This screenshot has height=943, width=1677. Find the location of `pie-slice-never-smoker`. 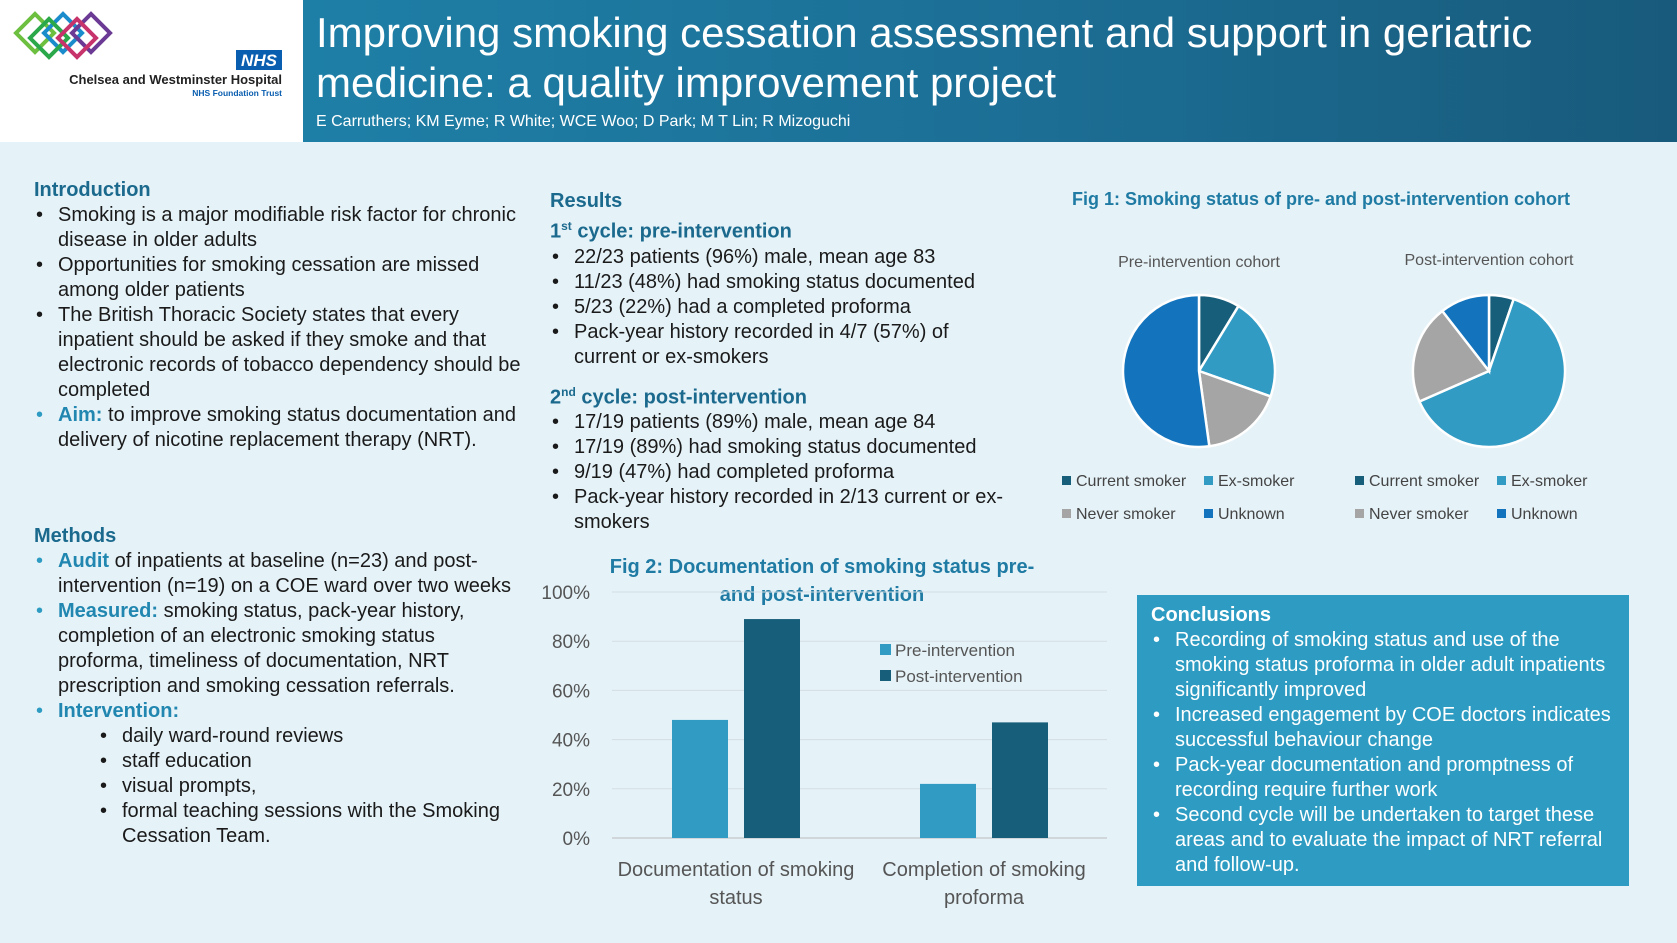

pie-slice-never-smoker is located at coordinates (1451, 356).